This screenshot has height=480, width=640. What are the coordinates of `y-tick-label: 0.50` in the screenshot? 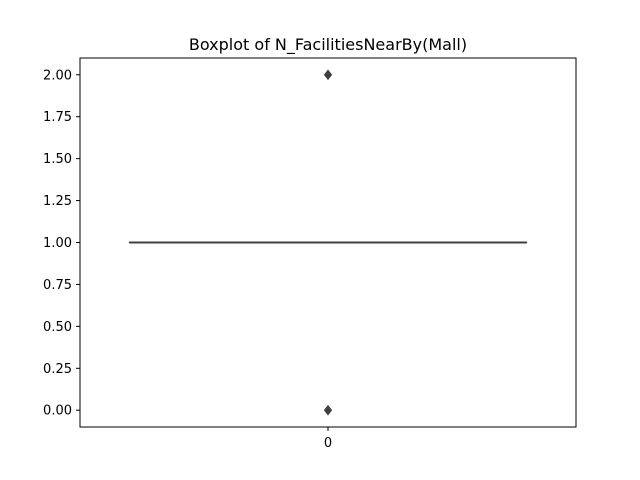 It's located at (57, 327).